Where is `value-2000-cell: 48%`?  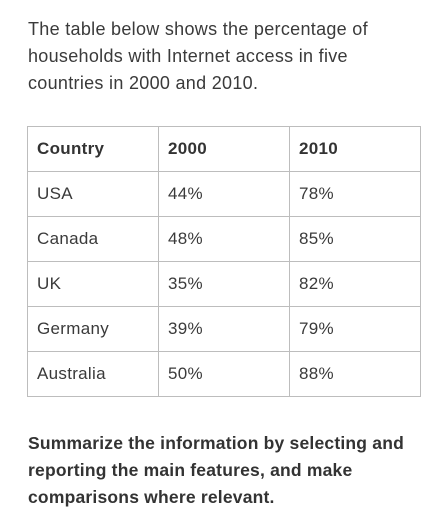 value-2000-cell: 48% is located at coordinates (224, 239).